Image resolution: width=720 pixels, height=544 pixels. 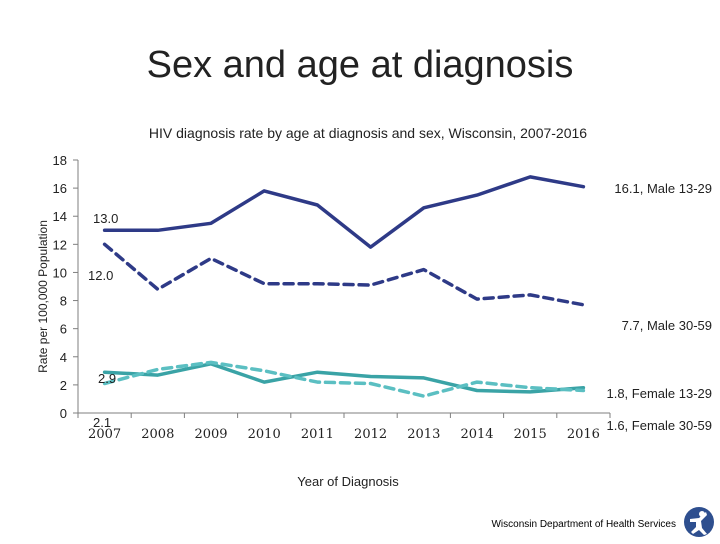 What do you see at coordinates (699, 522) in the screenshot?
I see `dhs-logo-icon` at bounding box center [699, 522].